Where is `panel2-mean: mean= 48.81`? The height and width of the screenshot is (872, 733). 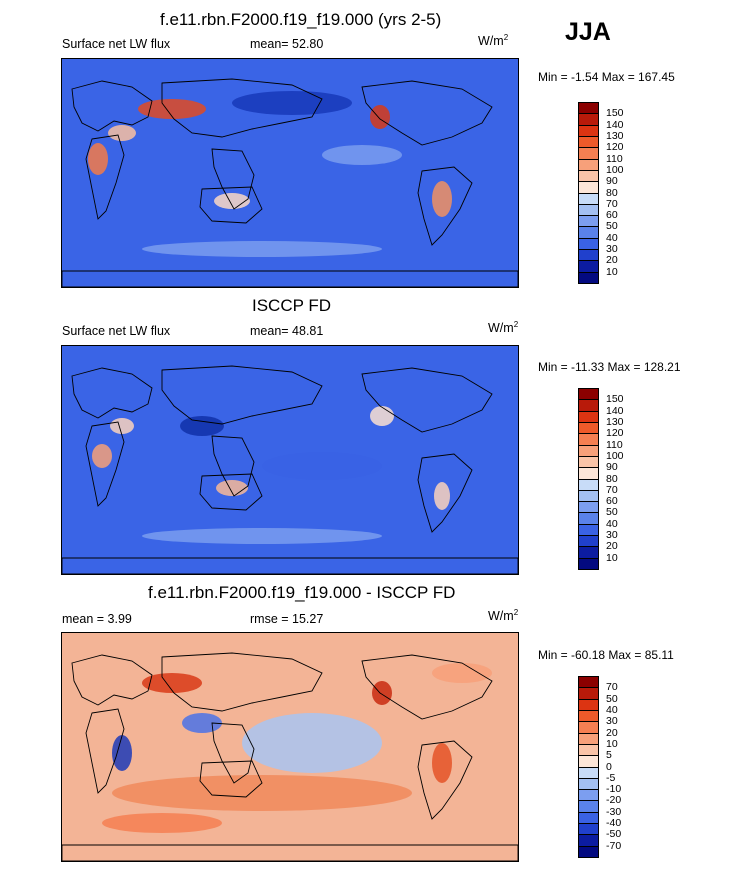 panel2-mean: mean= 48.81 is located at coordinates (287, 331).